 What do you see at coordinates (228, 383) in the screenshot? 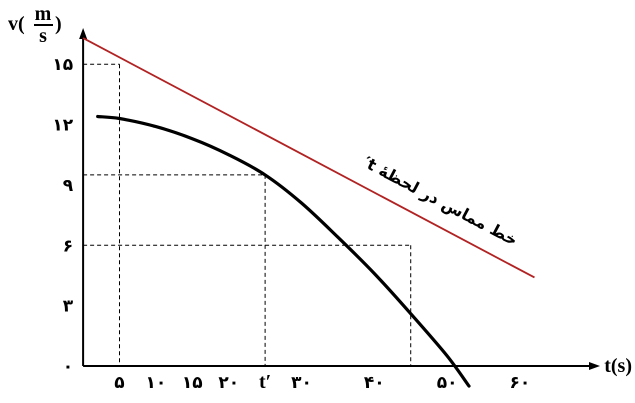
I see `x-tick-label: ۲۰` at bounding box center [228, 383].